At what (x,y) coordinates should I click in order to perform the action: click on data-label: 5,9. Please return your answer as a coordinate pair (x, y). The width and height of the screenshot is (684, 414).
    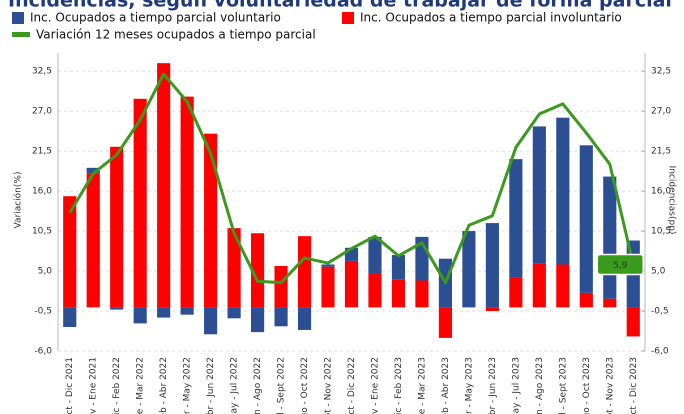
    Looking at the image, I should click on (620, 266).